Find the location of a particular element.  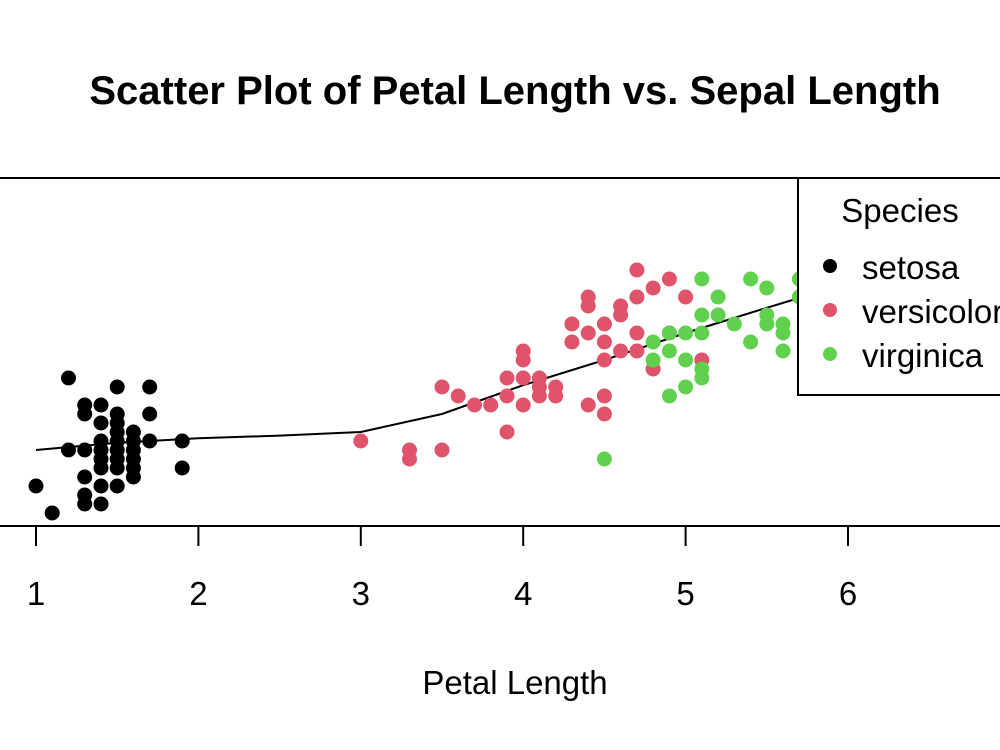

x-axis: 1234567 is located at coordinates (513, 568).